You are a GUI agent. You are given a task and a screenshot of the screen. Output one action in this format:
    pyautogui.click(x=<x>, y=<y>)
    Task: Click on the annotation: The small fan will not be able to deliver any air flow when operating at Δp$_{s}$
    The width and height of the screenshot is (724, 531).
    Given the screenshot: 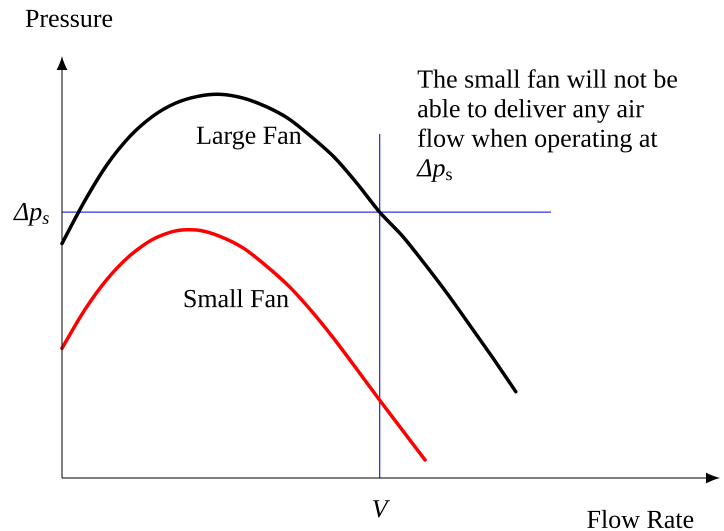 What is the action you would take?
    pyautogui.click(x=546, y=125)
    